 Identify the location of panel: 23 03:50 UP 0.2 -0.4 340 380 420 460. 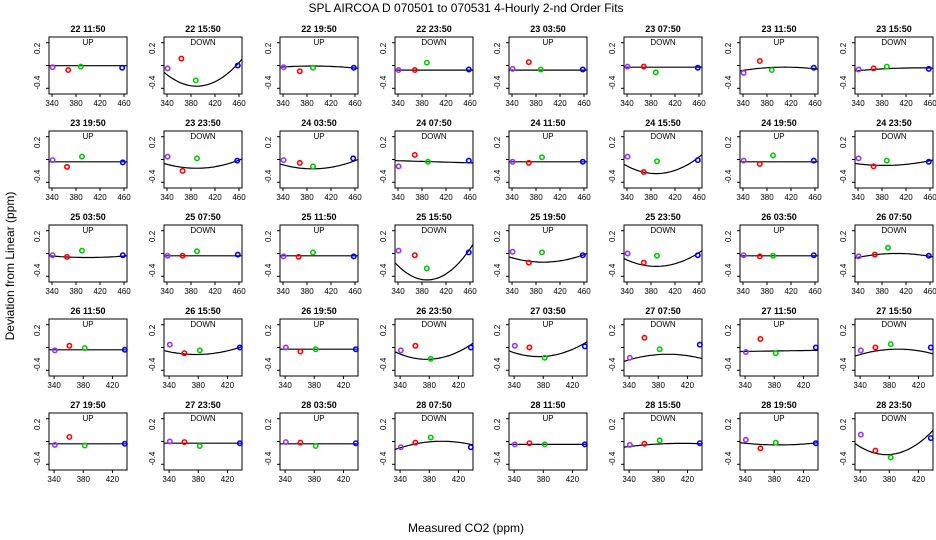
(542, 66).